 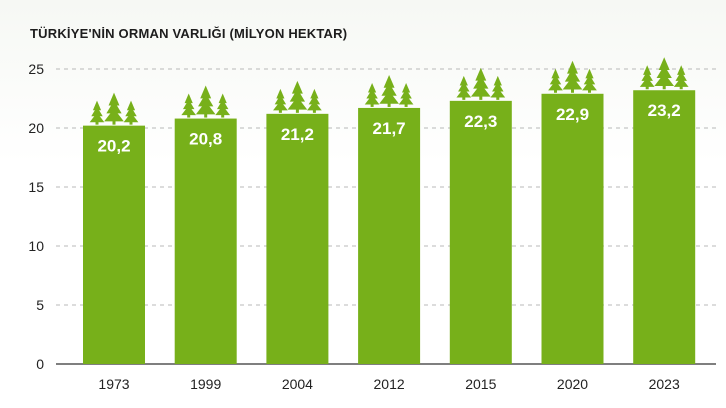 I want to click on bar-value-label: 22,3, so click(x=480, y=121).